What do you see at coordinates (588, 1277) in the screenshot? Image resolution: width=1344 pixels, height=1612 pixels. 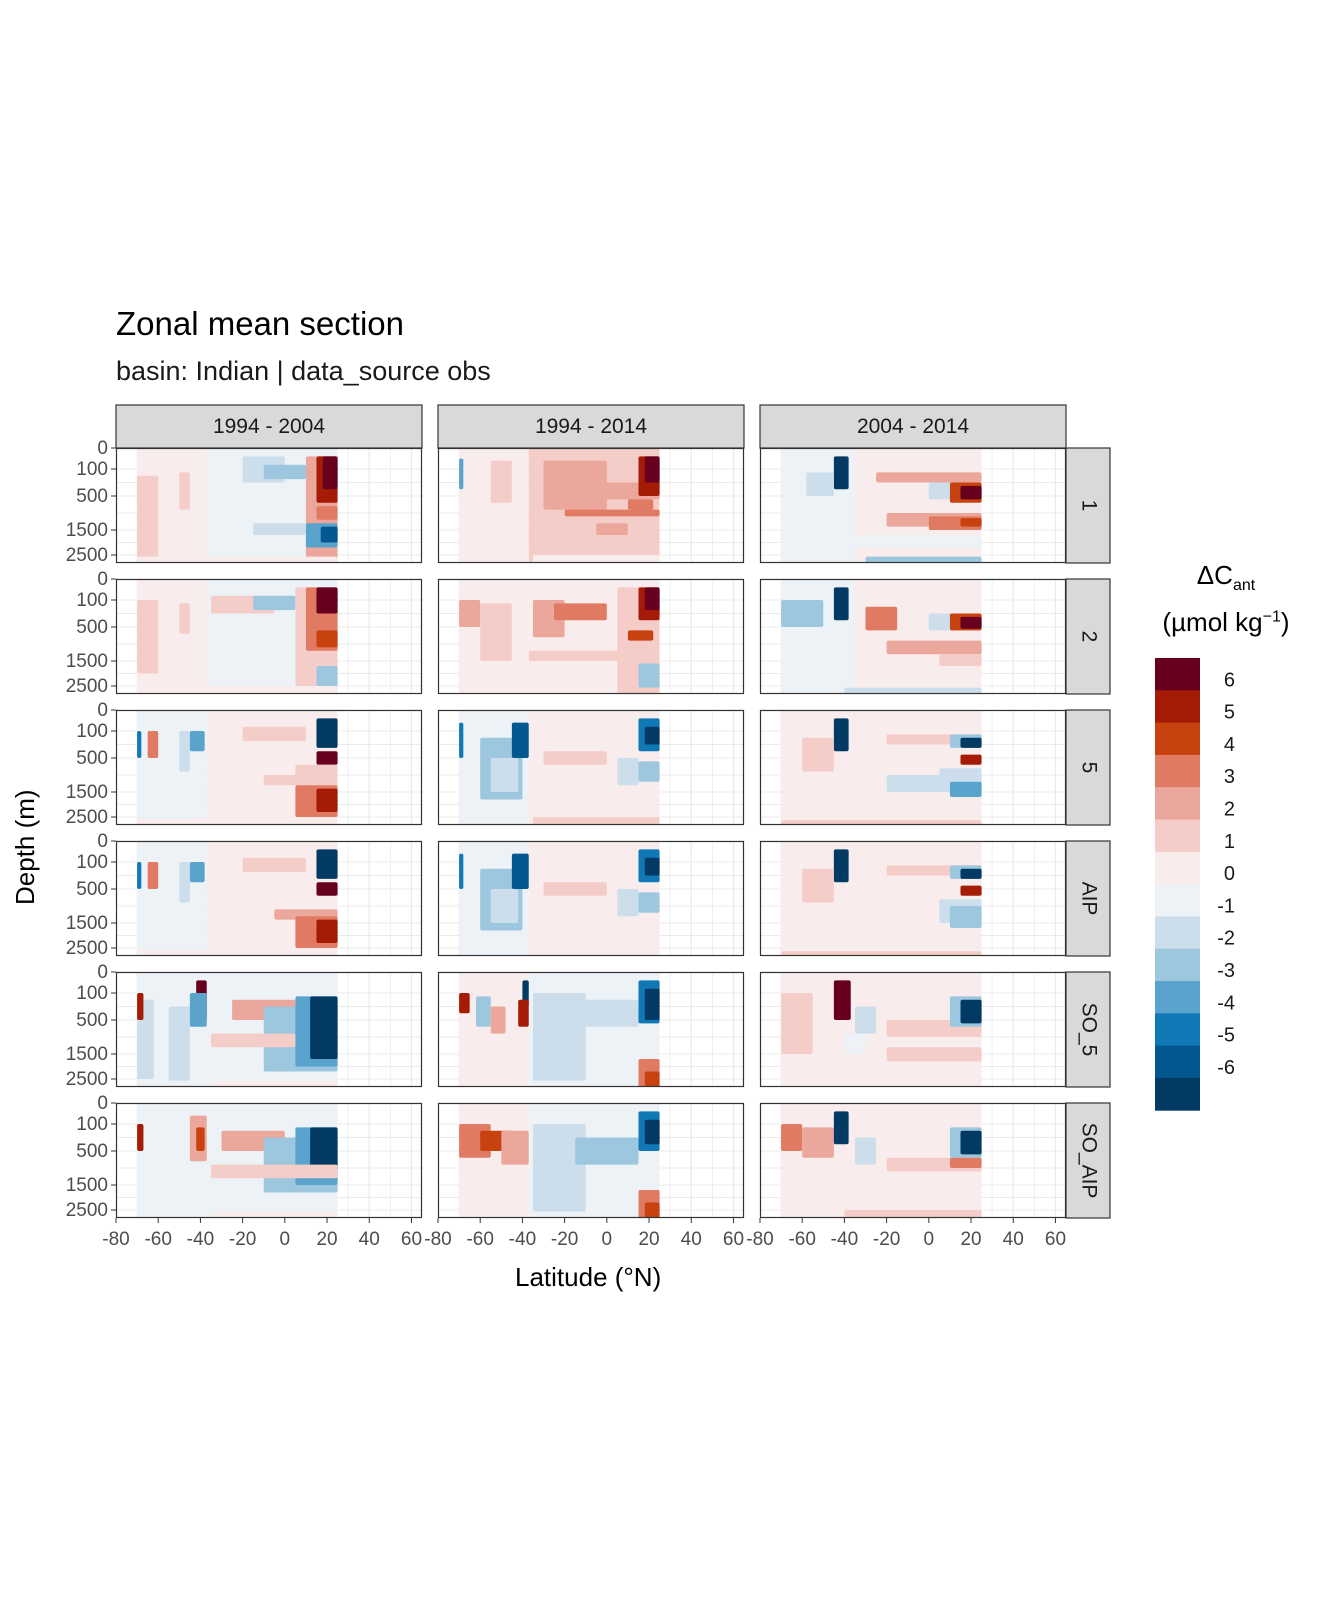 I see `x-axis-label: Latitude (°N)` at bounding box center [588, 1277].